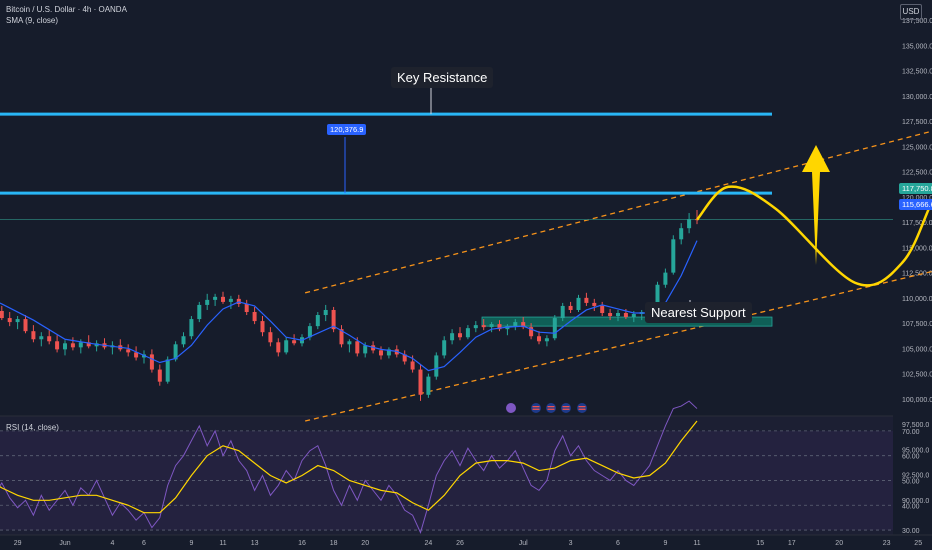  I want to click on nearest-support-label: Nearest Support, so click(698, 312).